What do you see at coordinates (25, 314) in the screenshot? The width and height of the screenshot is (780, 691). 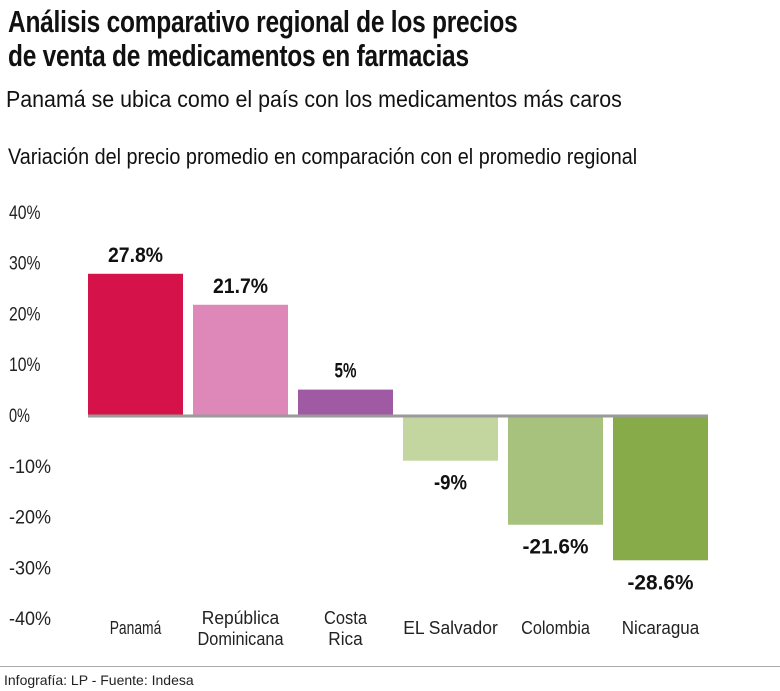 I see `y-tick-label: 20%` at bounding box center [25, 314].